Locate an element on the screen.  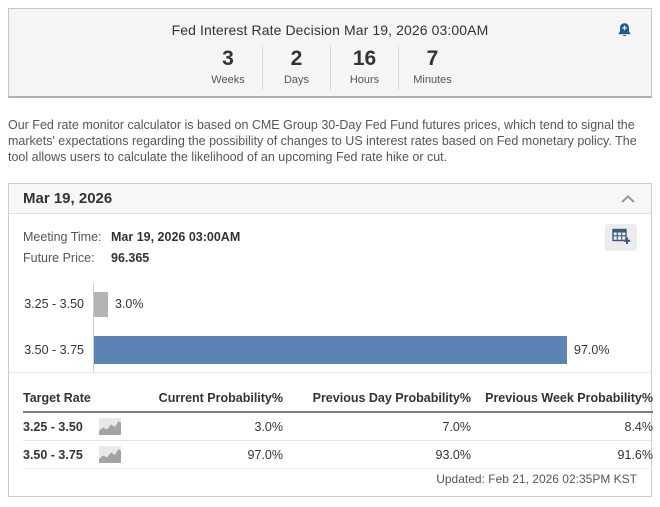
updated-timestamp: Updated: Feb 21, 2026 02:35PM KST is located at coordinates (536, 479).